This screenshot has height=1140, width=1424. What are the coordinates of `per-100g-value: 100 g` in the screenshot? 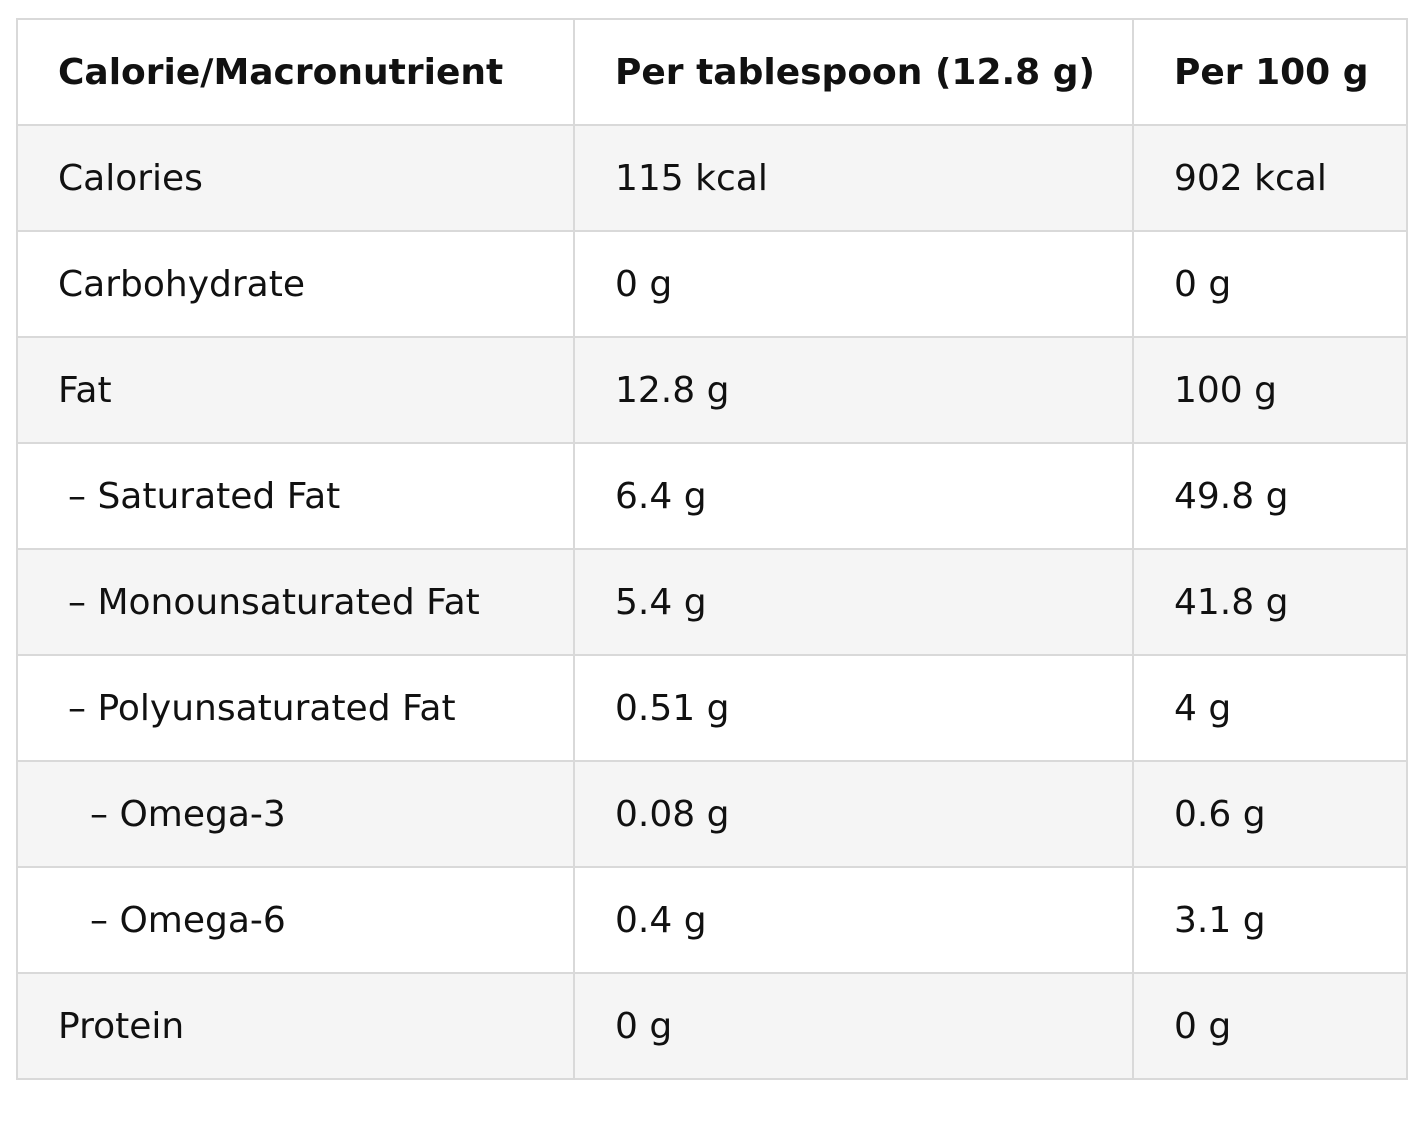 It's located at (1270, 390).